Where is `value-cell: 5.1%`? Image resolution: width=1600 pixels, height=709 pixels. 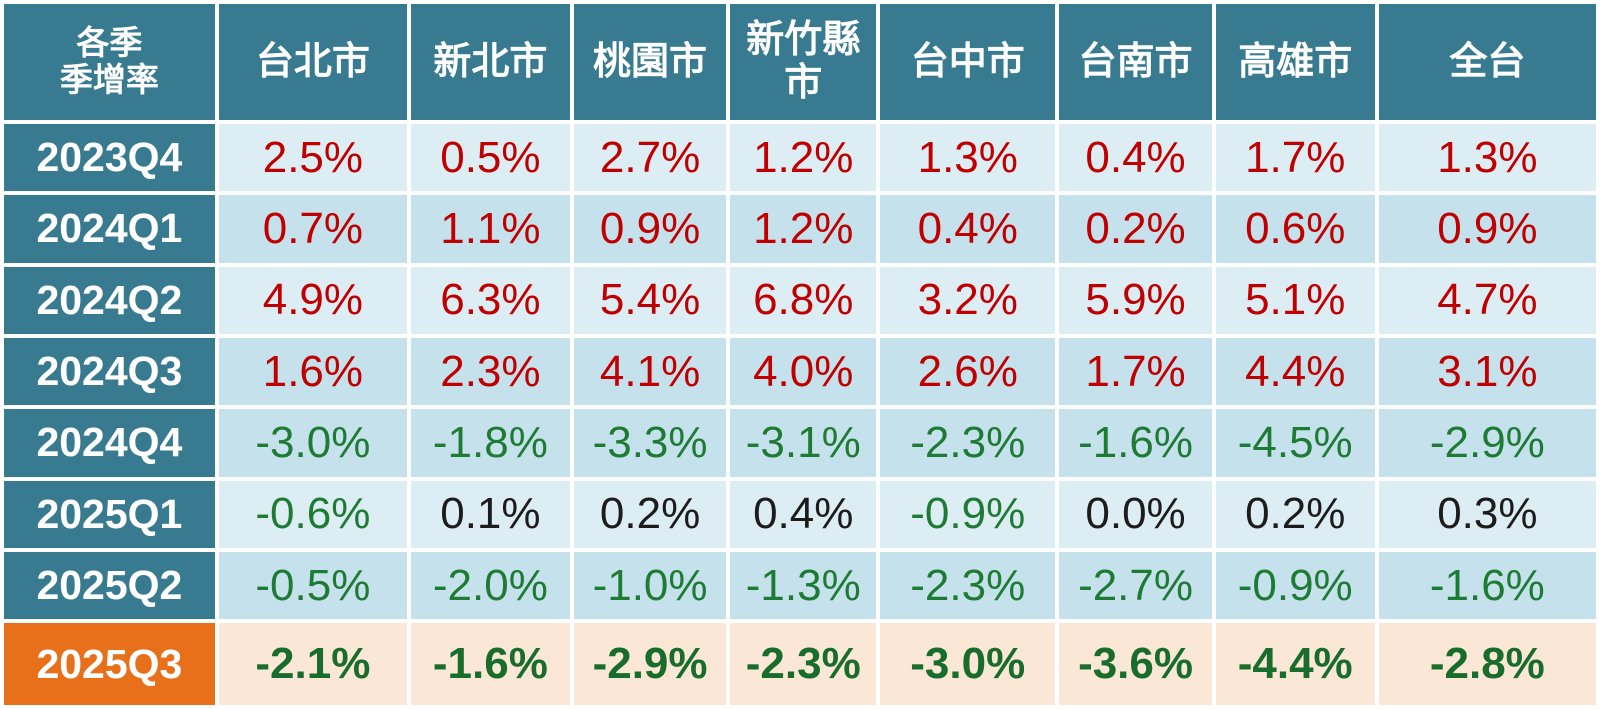
value-cell: 5.1% is located at coordinates (1295, 300).